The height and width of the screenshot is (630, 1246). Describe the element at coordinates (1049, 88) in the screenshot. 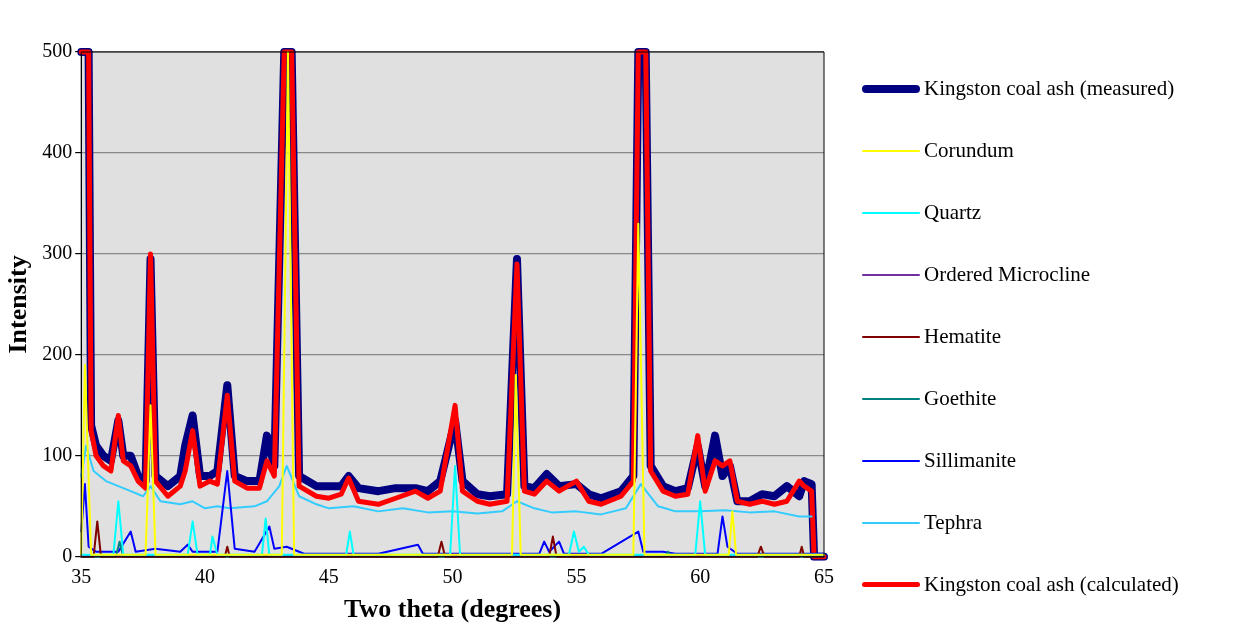

I see `legend-label: Kingston coal ash (measured)` at that location.